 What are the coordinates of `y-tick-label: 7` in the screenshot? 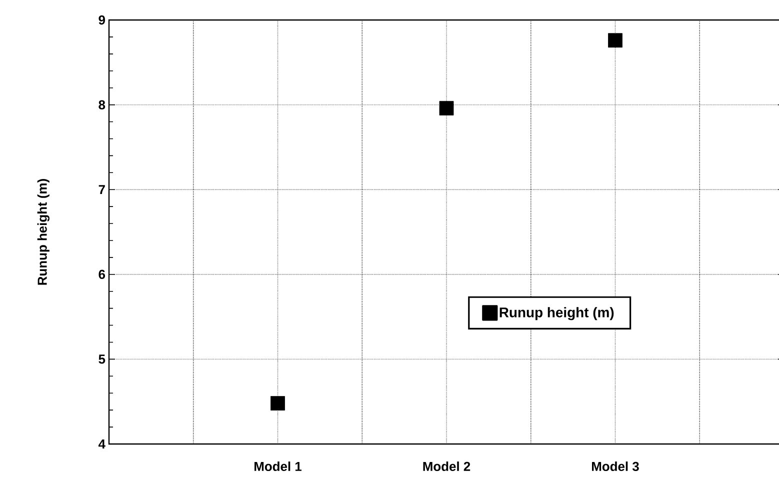 It's located at (101, 189).